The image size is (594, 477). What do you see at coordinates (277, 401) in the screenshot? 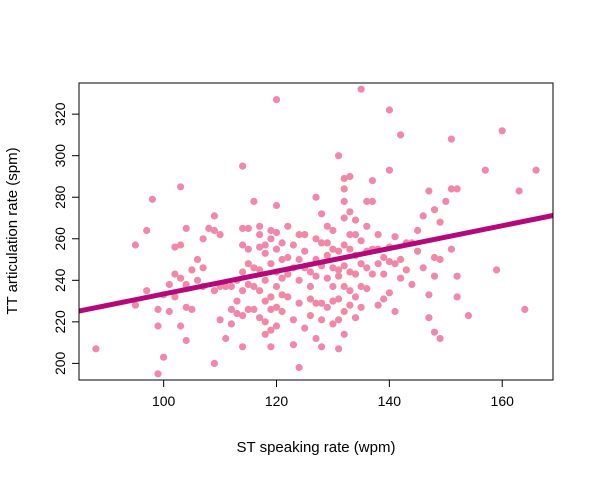
I see `x-tick-label: 120` at bounding box center [277, 401].